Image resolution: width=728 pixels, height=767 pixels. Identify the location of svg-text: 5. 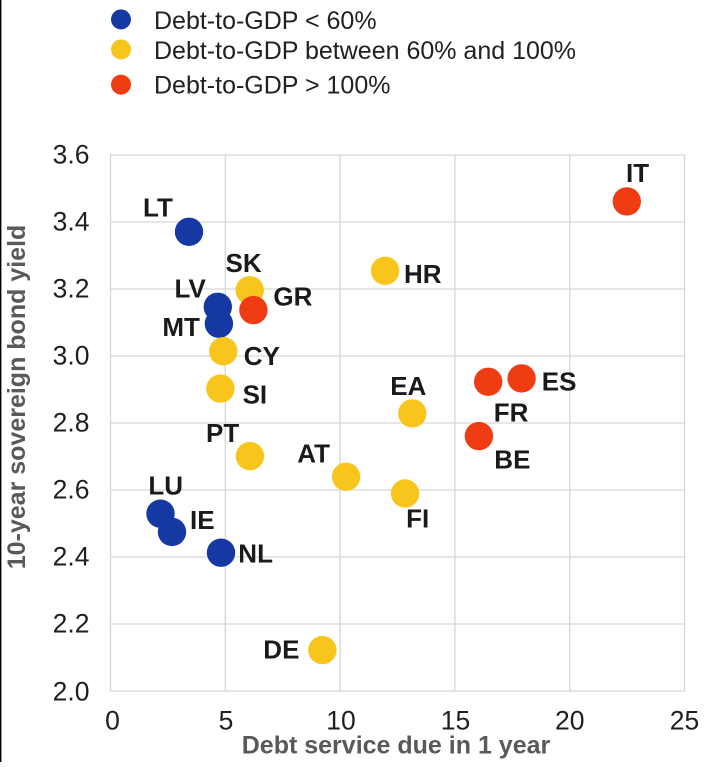
(226, 721).